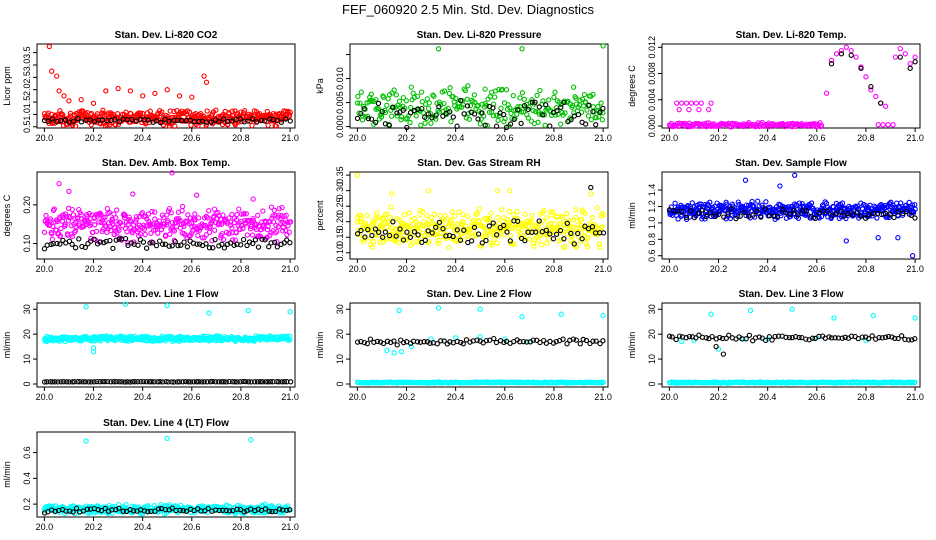 This screenshot has height=540, width=936. Describe the element at coordinates (167, 328) in the screenshot. I see `series-main` at that location.